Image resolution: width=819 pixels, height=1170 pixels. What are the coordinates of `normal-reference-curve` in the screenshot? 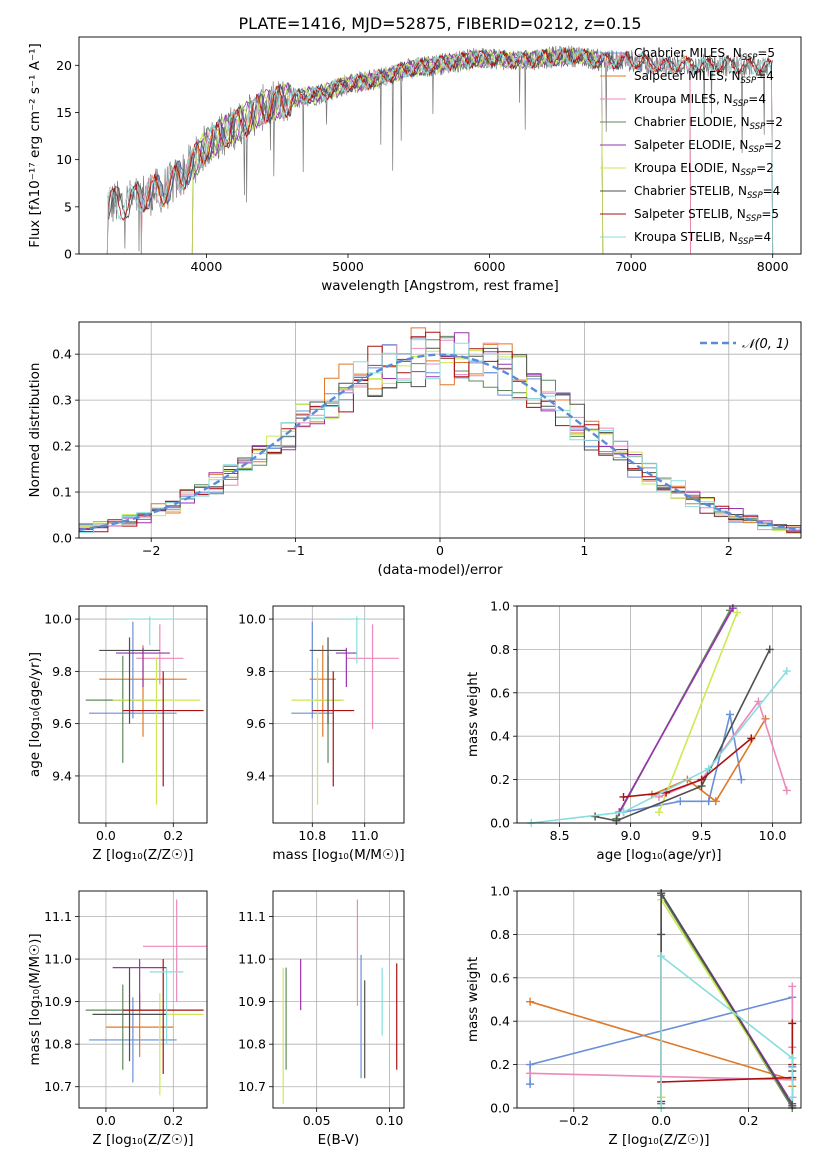 It's located at (440, 442).